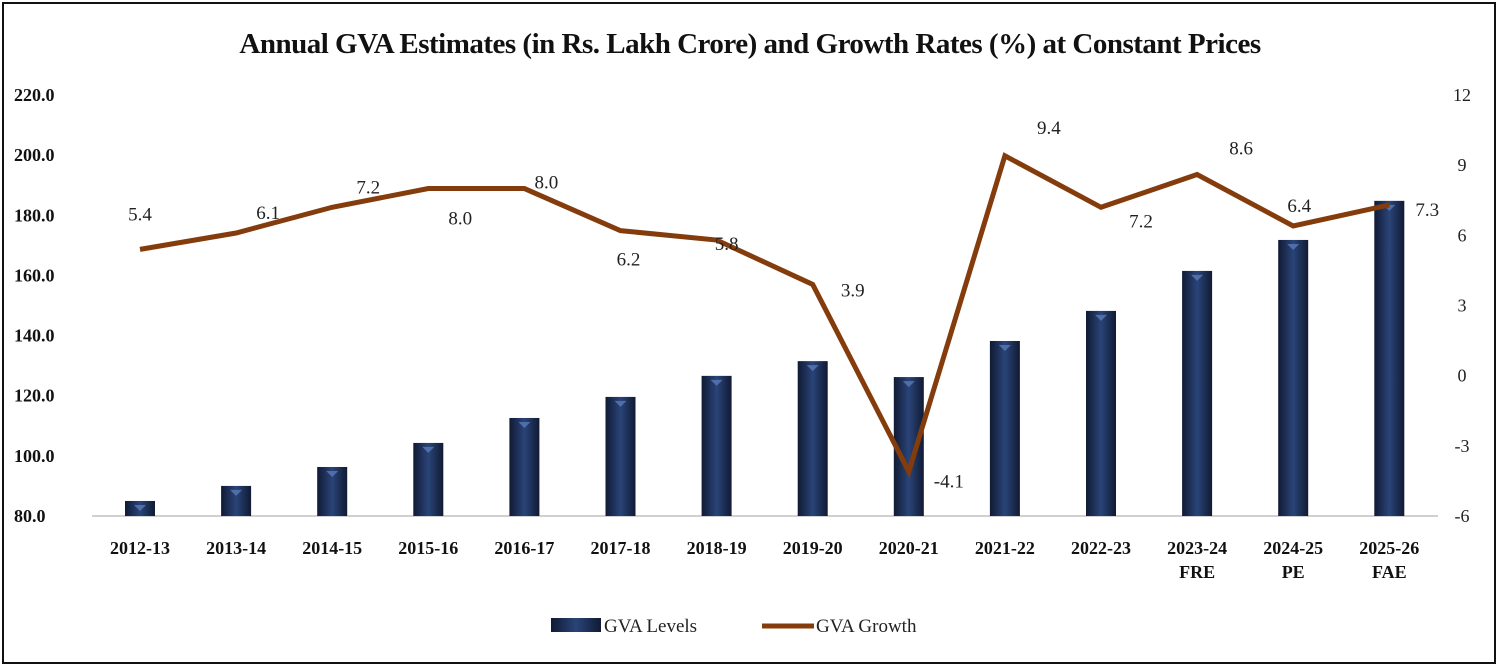 This screenshot has height=668, width=1500. What do you see at coordinates (1462, 516) in the screenshot?
I see `y-right-tick-label: -6` at bounding box center [1462, 516].